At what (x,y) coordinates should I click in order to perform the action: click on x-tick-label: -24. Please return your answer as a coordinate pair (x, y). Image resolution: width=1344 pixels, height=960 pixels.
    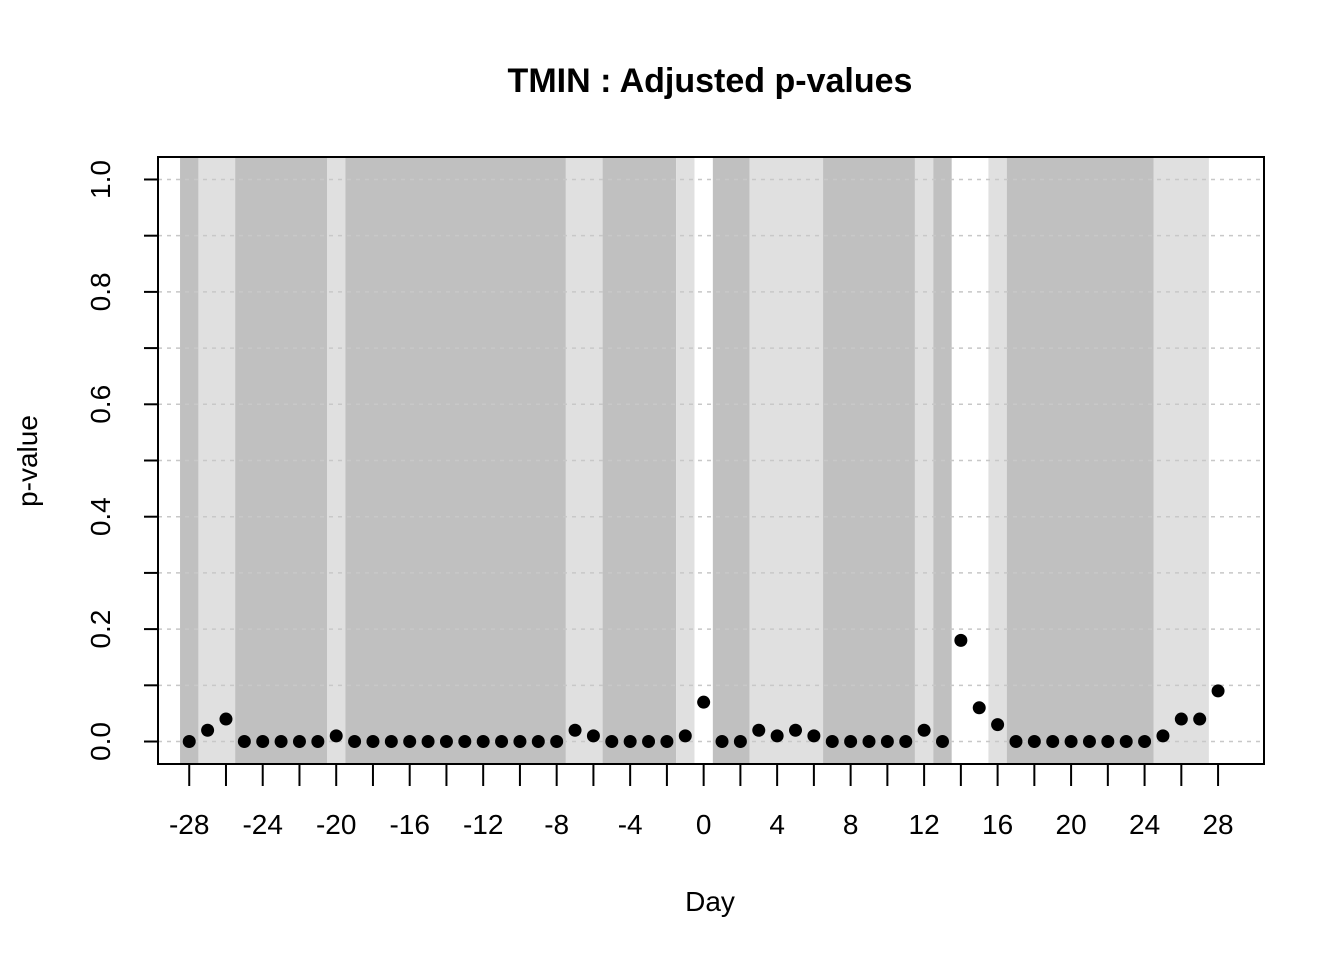
    Looking at the image, I should click on (262, 824).